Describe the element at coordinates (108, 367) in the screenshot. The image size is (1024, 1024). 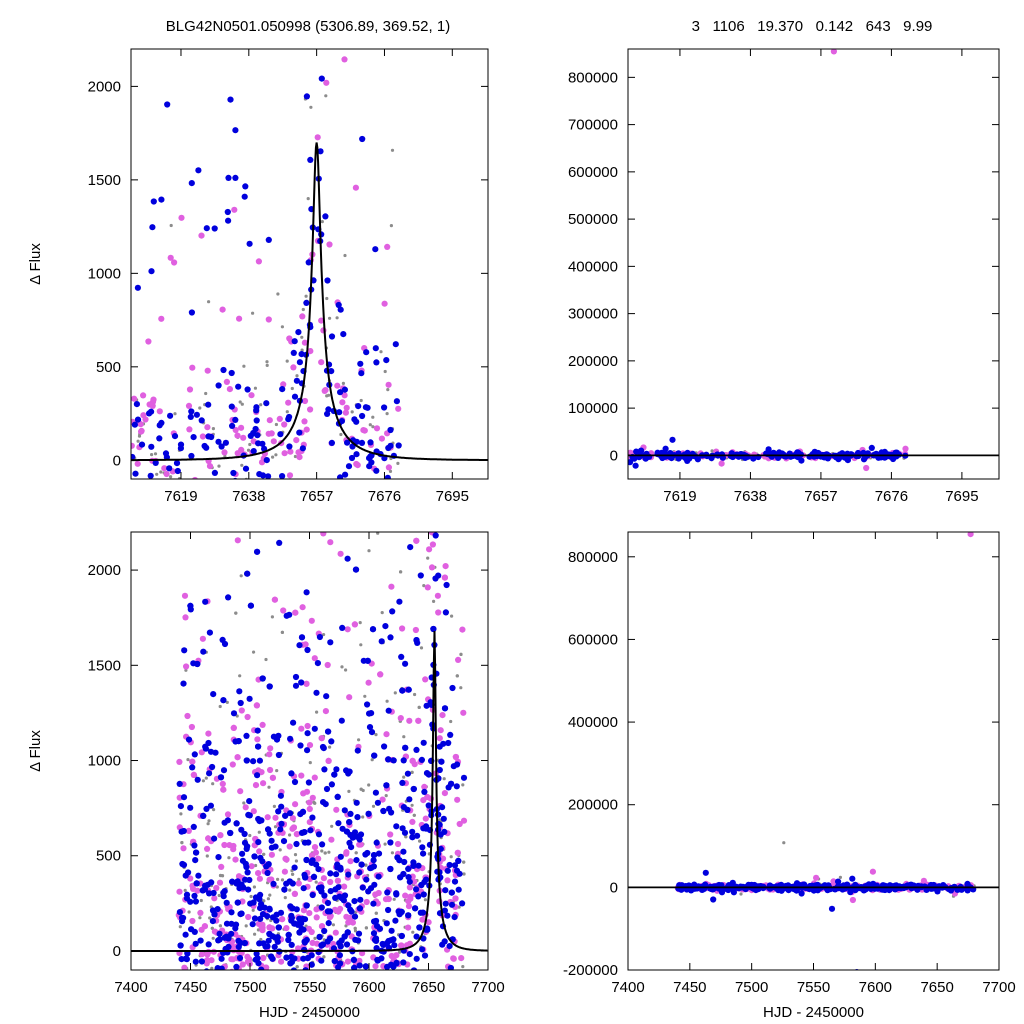
I see `y-tick-label: 500` at that location.